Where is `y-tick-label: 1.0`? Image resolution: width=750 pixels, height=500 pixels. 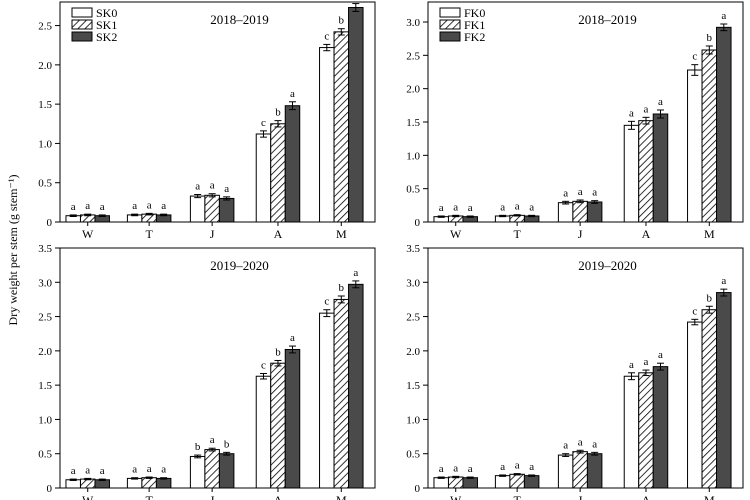
y-tick-label: 1.0 is located at coordinates (45, 144).